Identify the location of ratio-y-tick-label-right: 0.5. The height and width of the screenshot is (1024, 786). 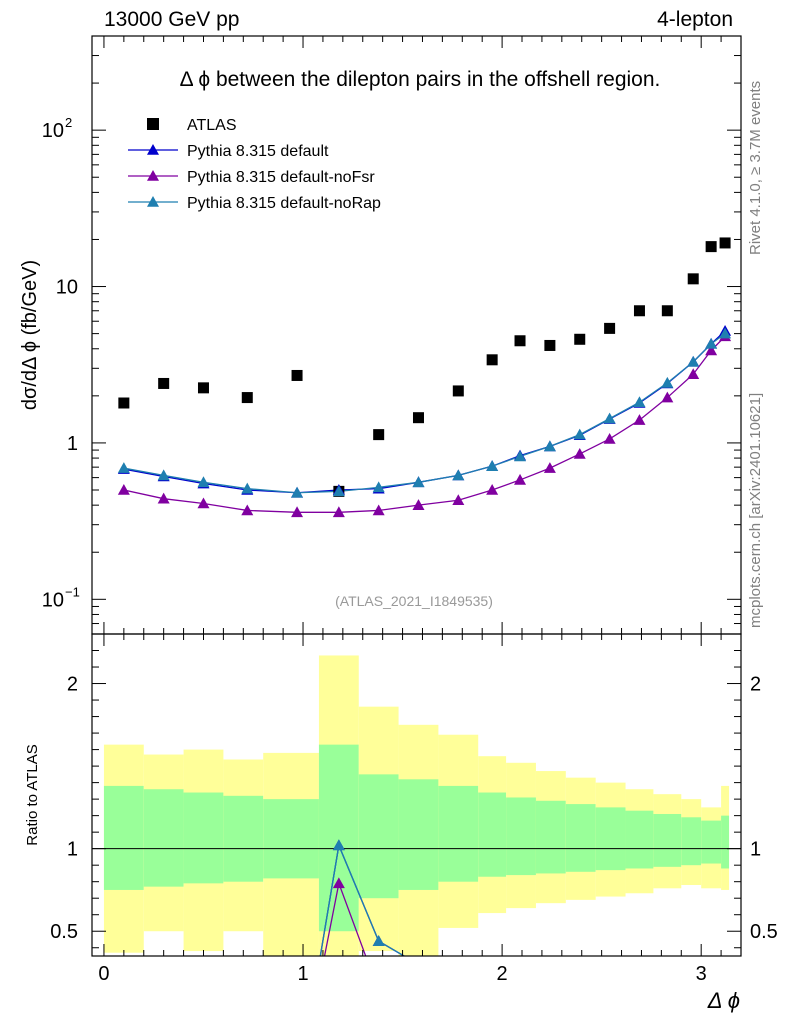
(764, 932).